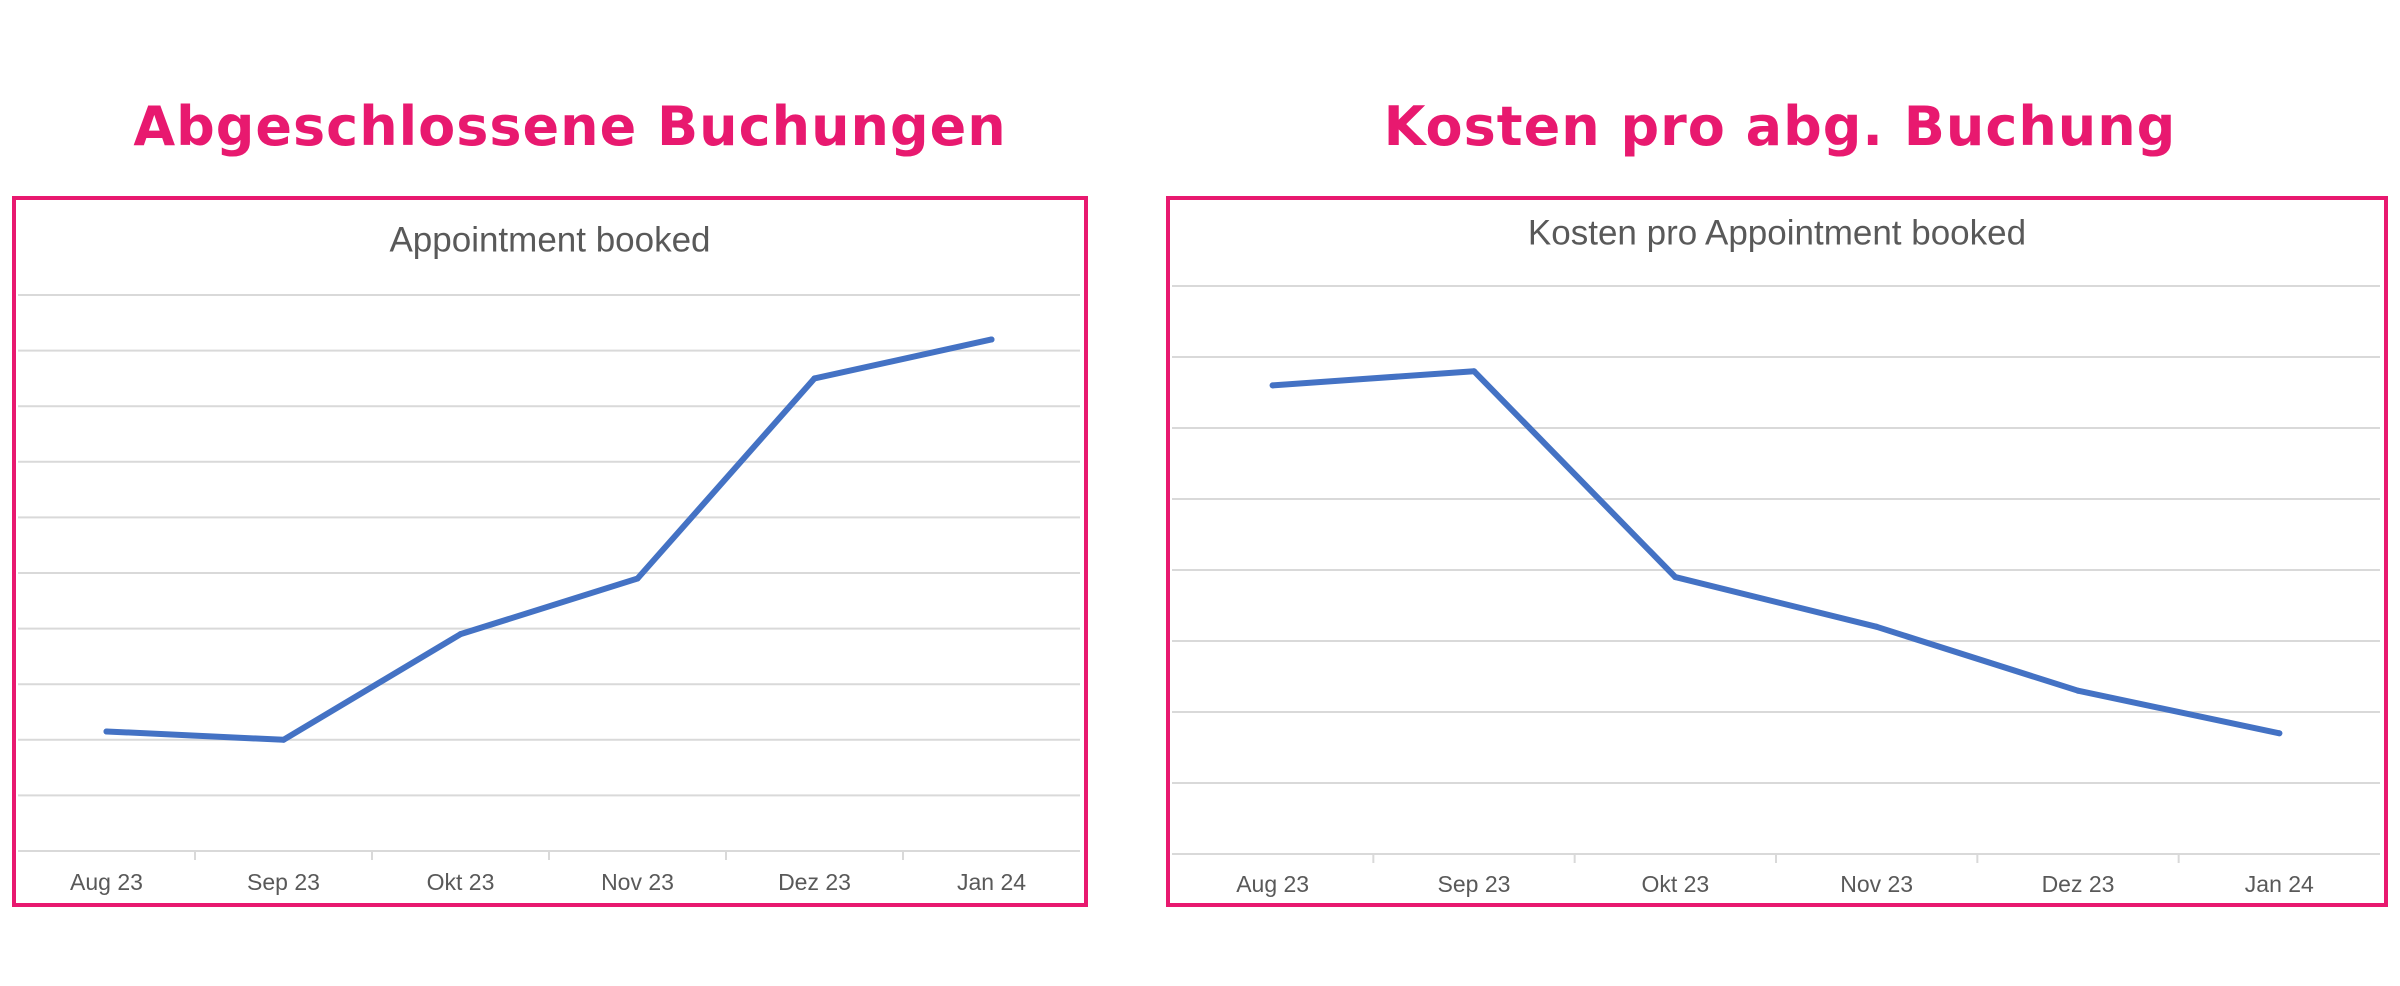  What do you see at coordinates (1777, 232) in the screenshot?
I see `chart-title: Kosten pro Appointment booked` at bounding box center [1777, 232].